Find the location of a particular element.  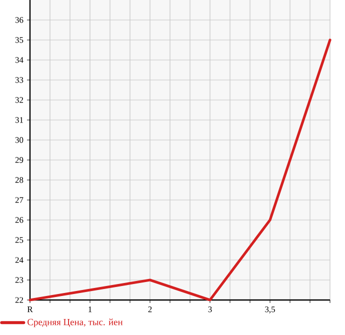

y-tick-label: 25 is located at coordinates (19, 240).